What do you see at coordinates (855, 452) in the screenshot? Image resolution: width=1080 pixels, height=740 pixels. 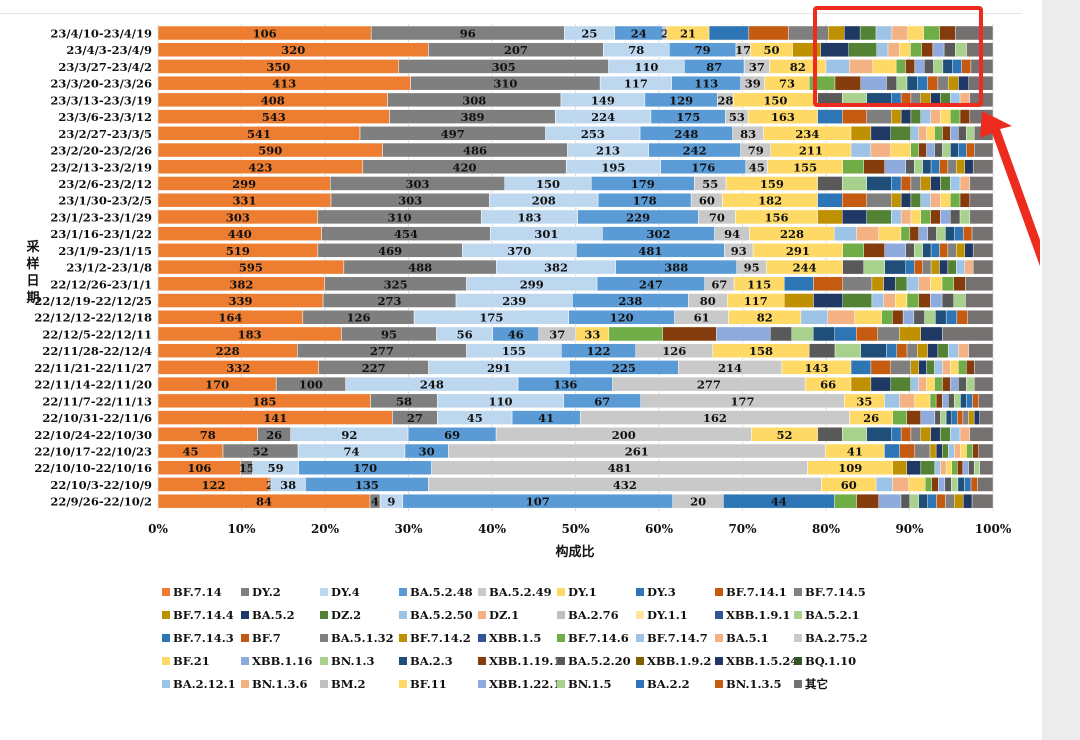 I see `bar-value-label: 41` at bounding box center [855, 452].